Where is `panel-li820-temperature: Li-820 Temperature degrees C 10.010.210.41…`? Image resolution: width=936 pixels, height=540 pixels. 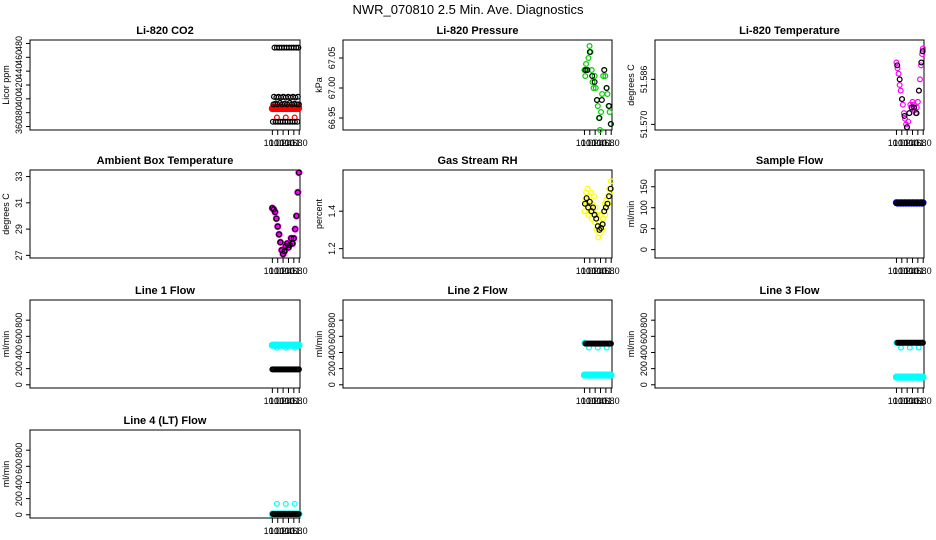
panel-li820-temperature: Li-820 Temperature degrees C 10.010.210.41… is located at coordinates (779, 86).